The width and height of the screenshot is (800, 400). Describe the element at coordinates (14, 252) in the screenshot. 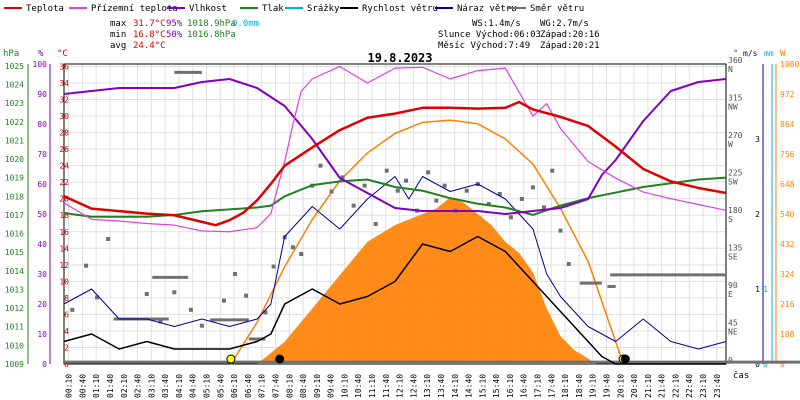

I see `hpa-tick-label: 1015` at that location.